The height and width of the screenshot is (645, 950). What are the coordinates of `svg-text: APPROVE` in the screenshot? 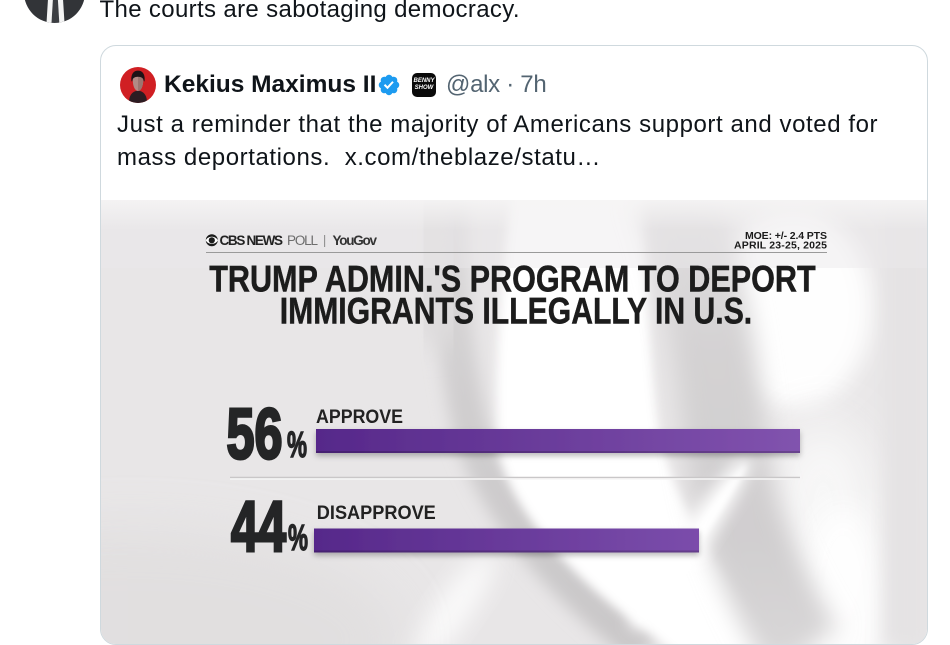 It's located at (359, 417).